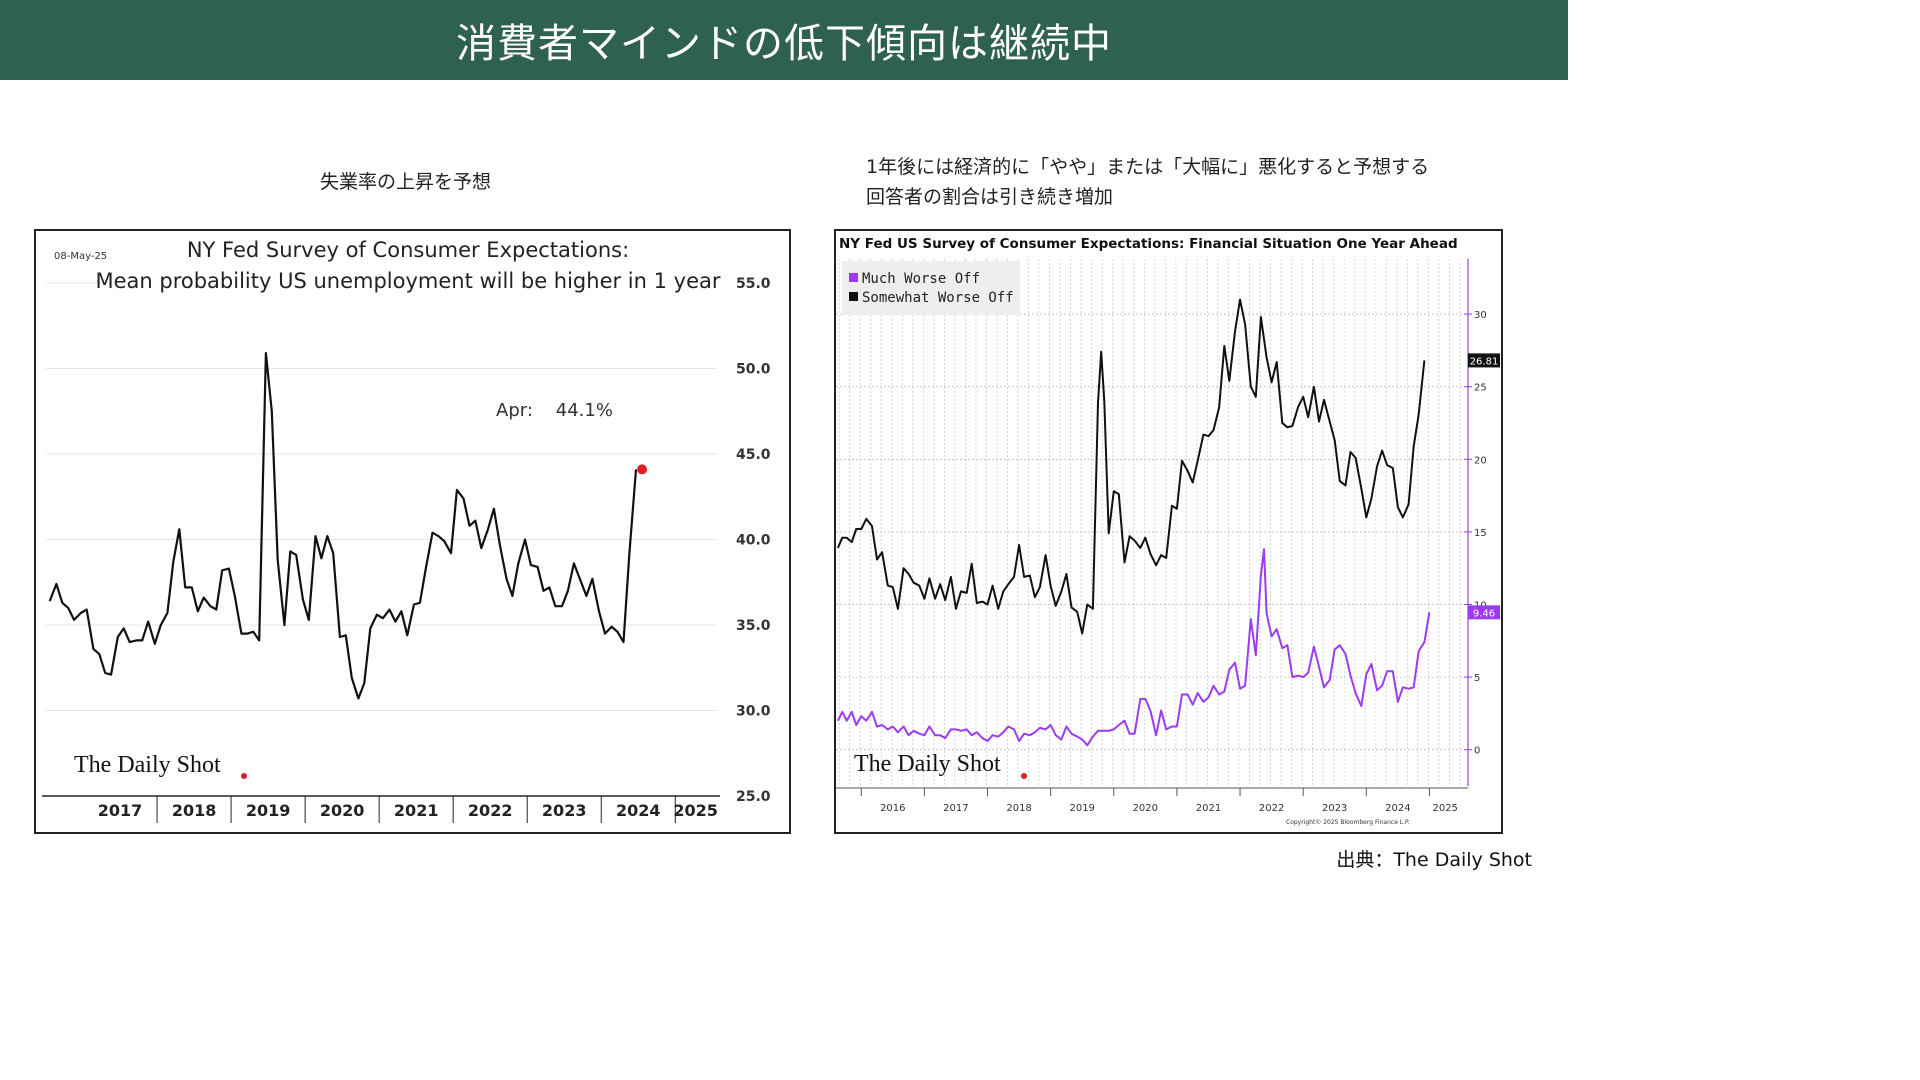 The width and height of the screenshot is (1920, 1080). What do you see at coordinates (406, 182) in the screenshot?
I see `left-chart-caption: 失業率の上昇を予想` at bounding box center [406, 182].